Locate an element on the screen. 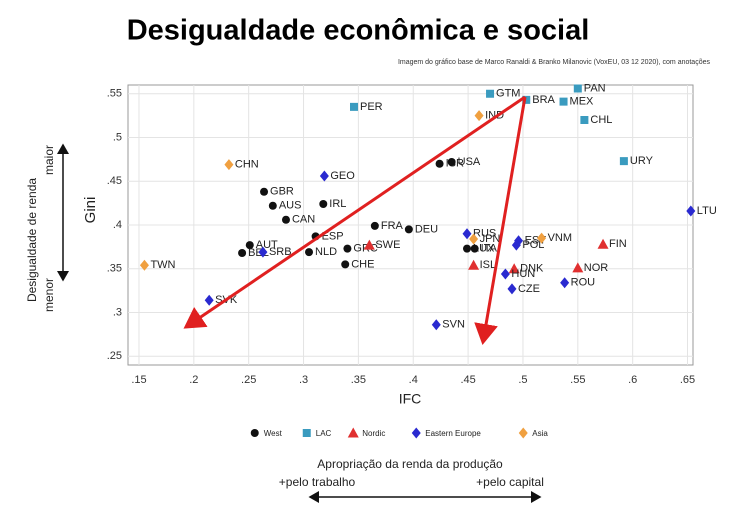 The height and width of the screenshot is (513, 750). point-label: PAN is located at coordinates (595, 88).